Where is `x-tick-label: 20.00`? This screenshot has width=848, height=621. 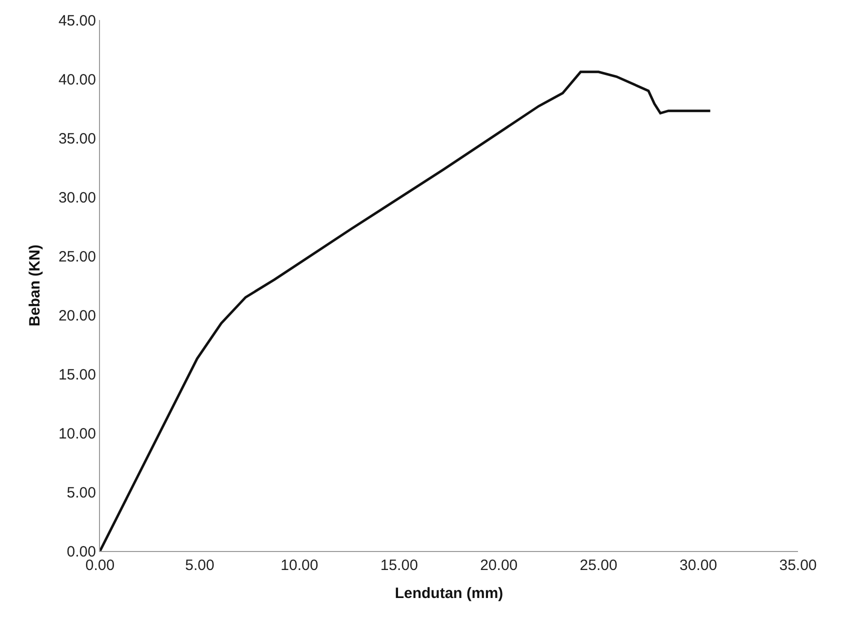 x-tick-label: 20.00 is located at coordinates (499, 565).